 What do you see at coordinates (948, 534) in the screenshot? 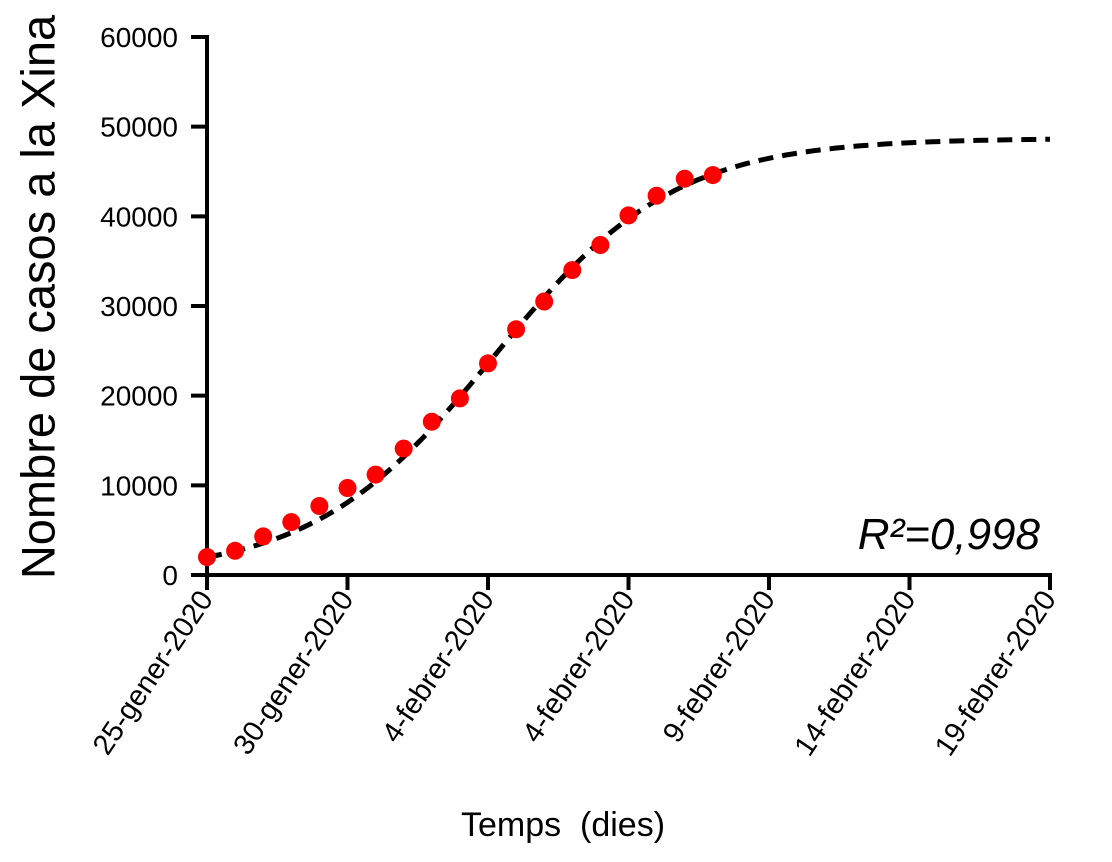
I see `r-squared-annotation: R²=0,998` at bounding box center [948, 534].